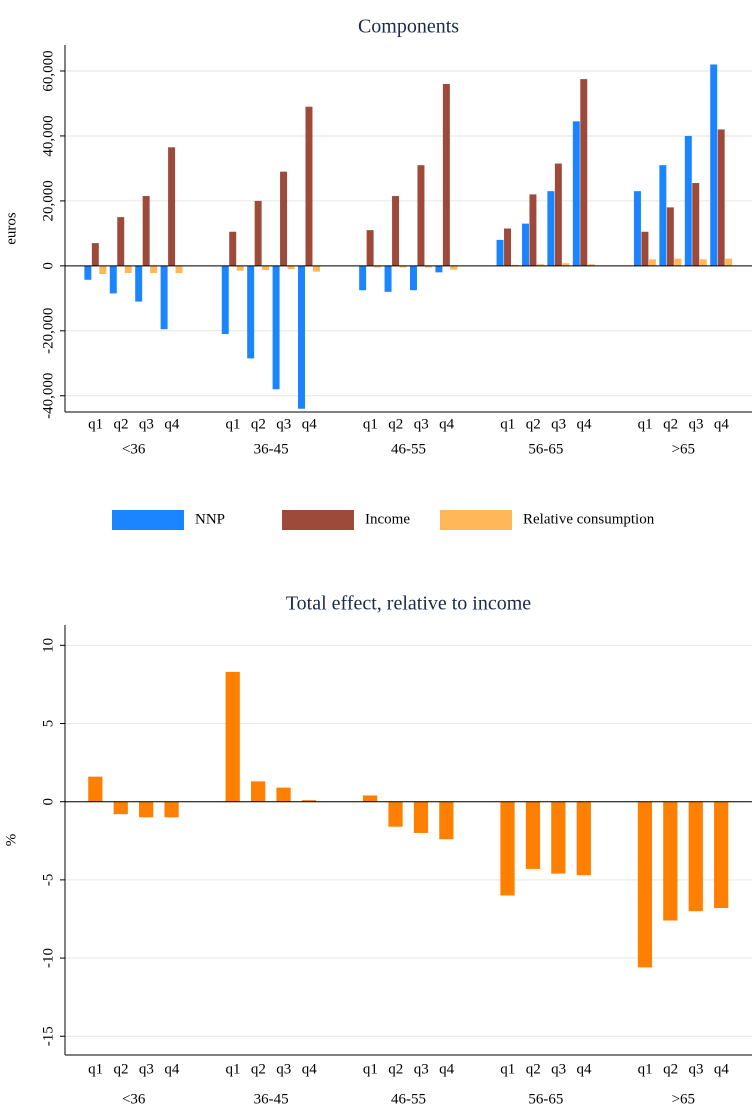  What do you see at coordinates (48, 135) in the screenshot?
I see `y-tick-label: 40,000` at bounding box center [48, 135].